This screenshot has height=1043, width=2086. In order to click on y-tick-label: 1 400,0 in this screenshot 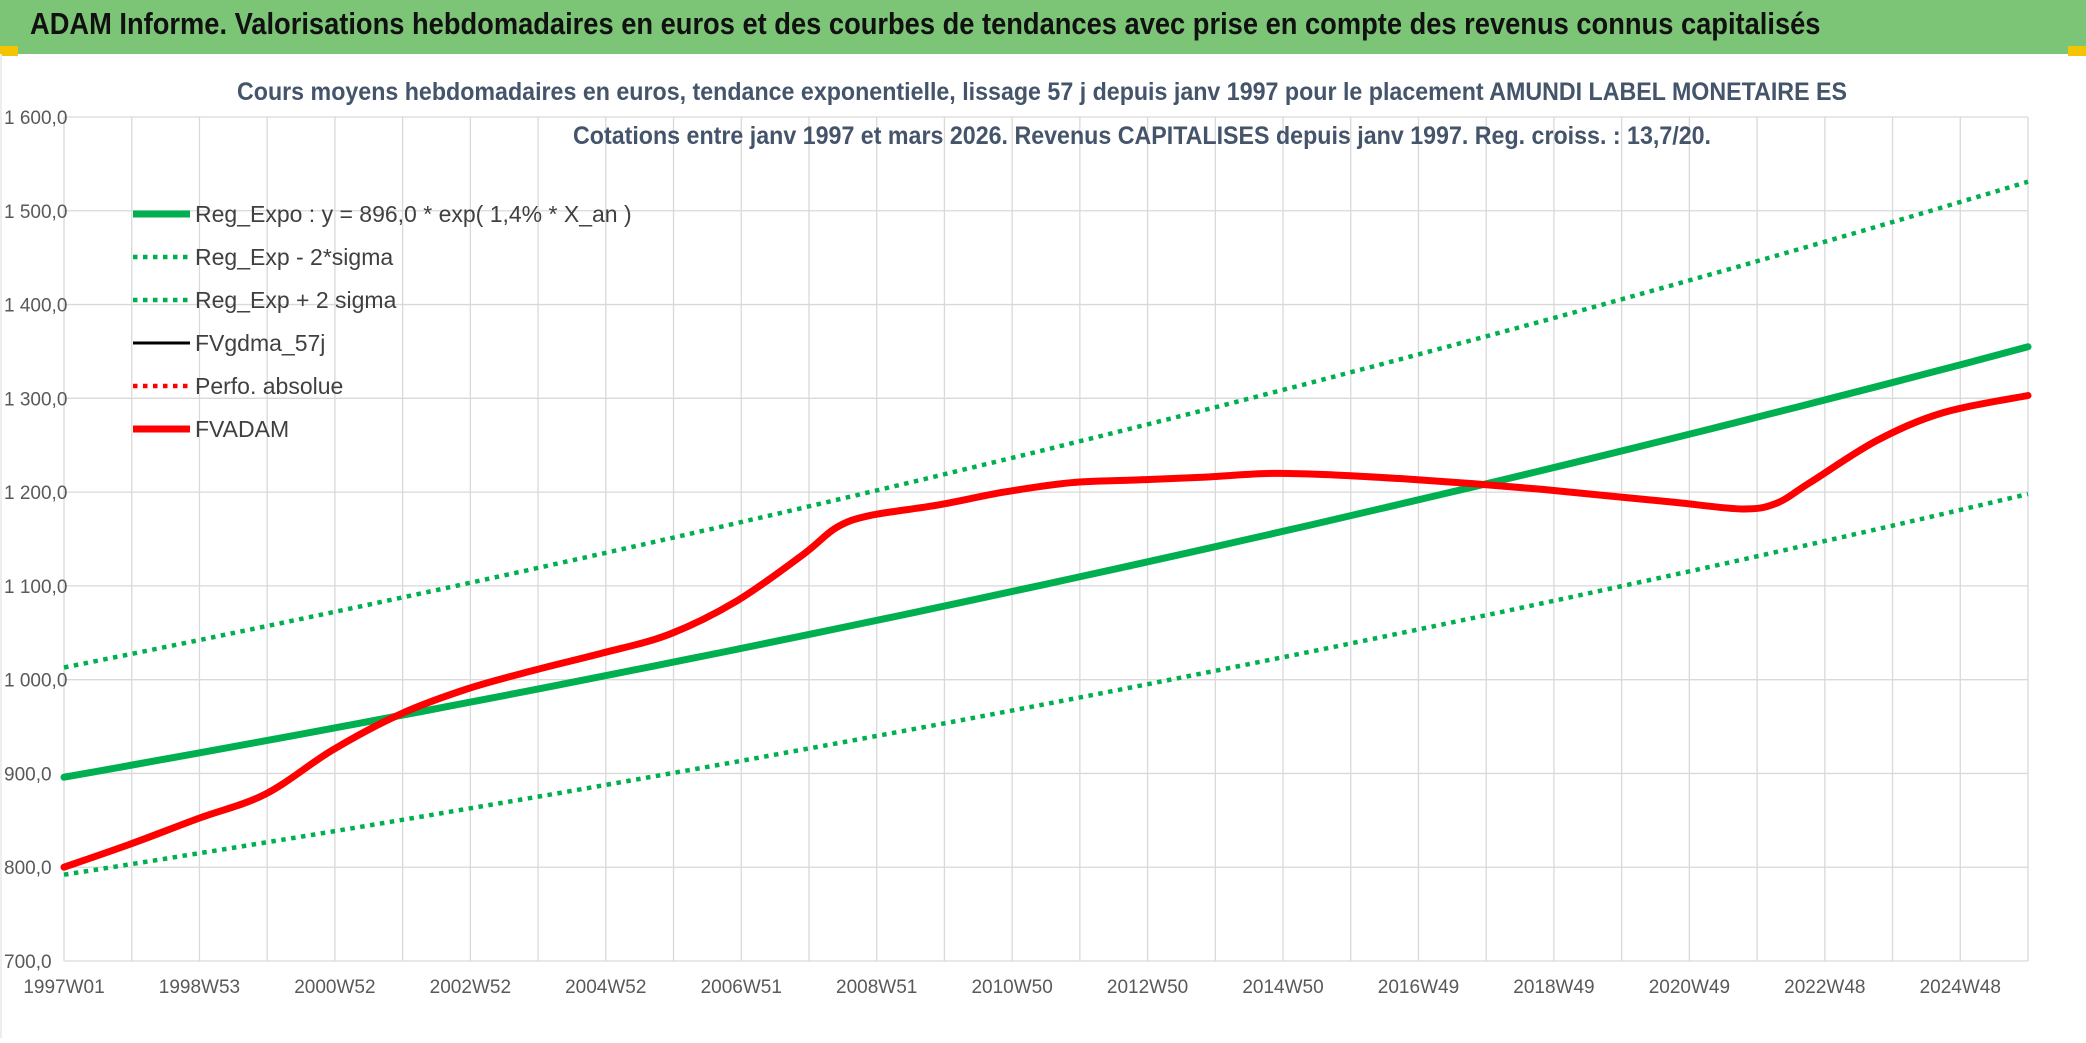, I will do `click(35, 306)`.